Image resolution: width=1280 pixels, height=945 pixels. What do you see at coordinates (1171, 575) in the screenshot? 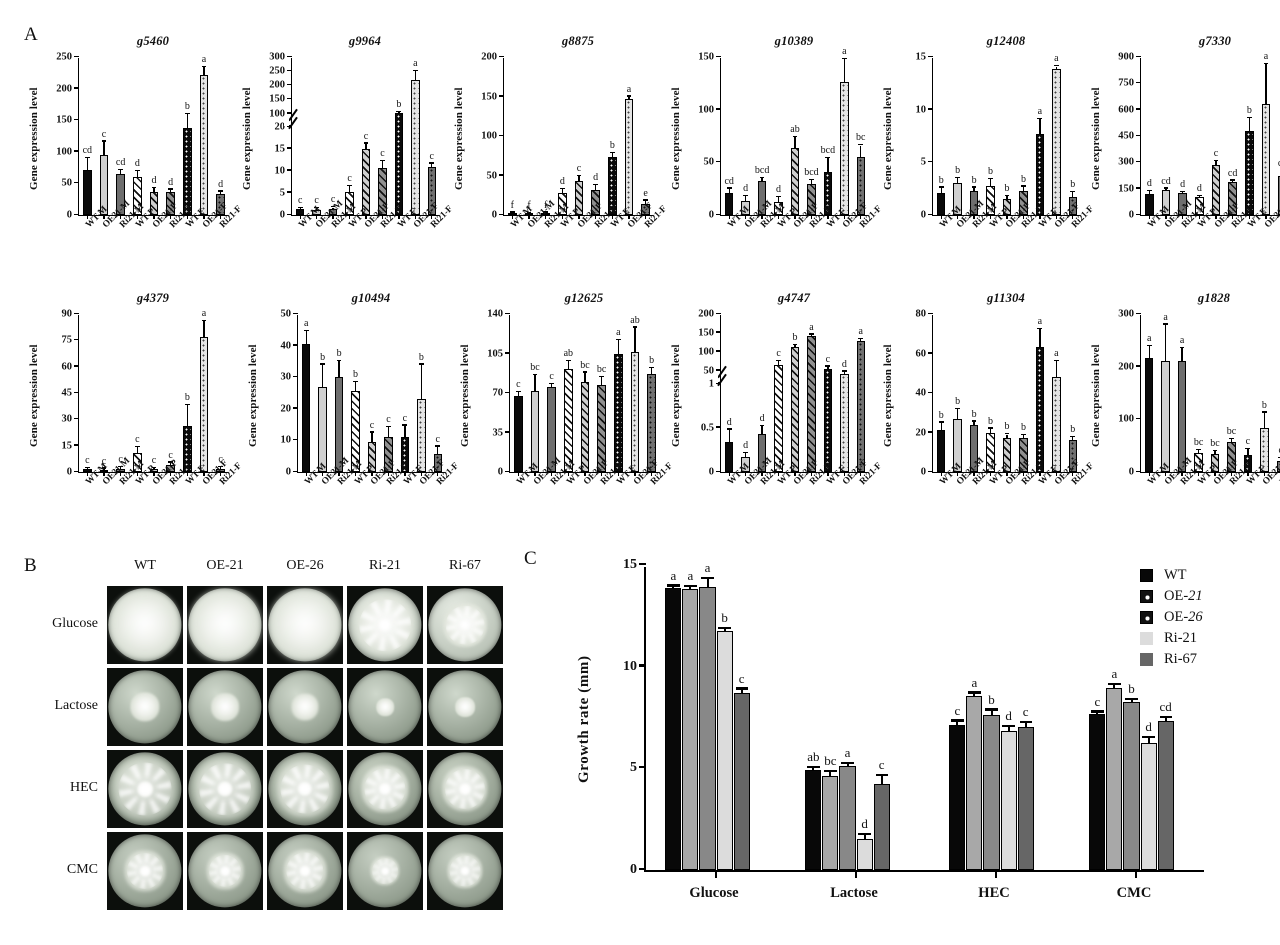
I see `legend-item-wt: WT` at bounding box center [1171, 575].